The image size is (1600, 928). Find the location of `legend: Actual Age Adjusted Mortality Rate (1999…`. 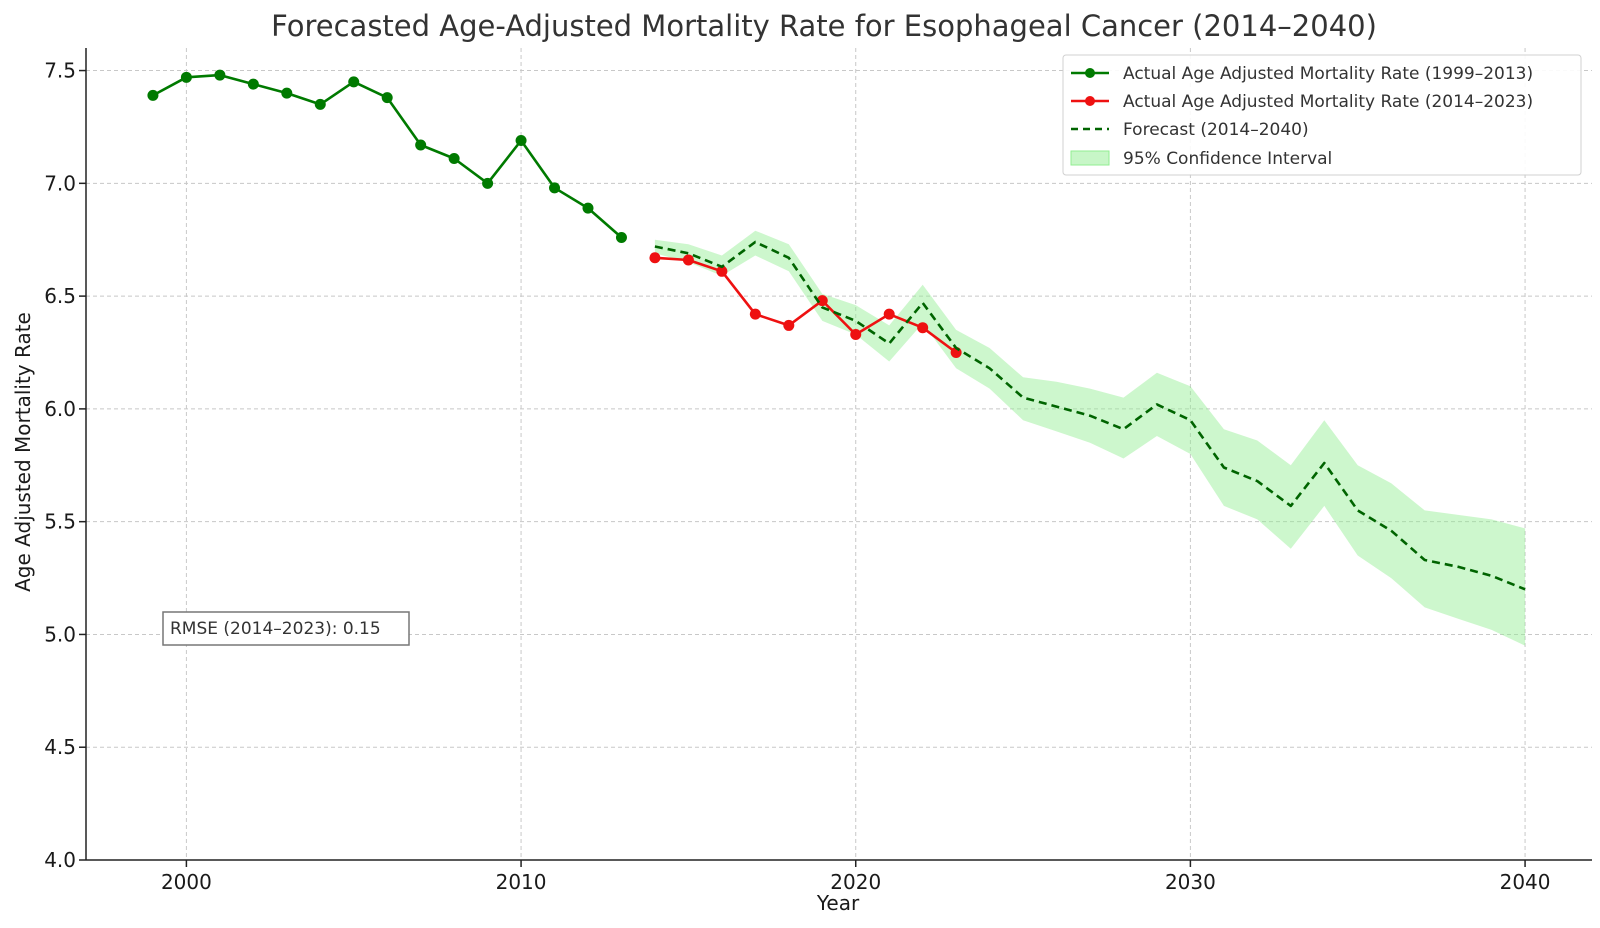

legend: Actual Age Adjusted Mortality Rate (1999… is located at coordinates (1322, 115).